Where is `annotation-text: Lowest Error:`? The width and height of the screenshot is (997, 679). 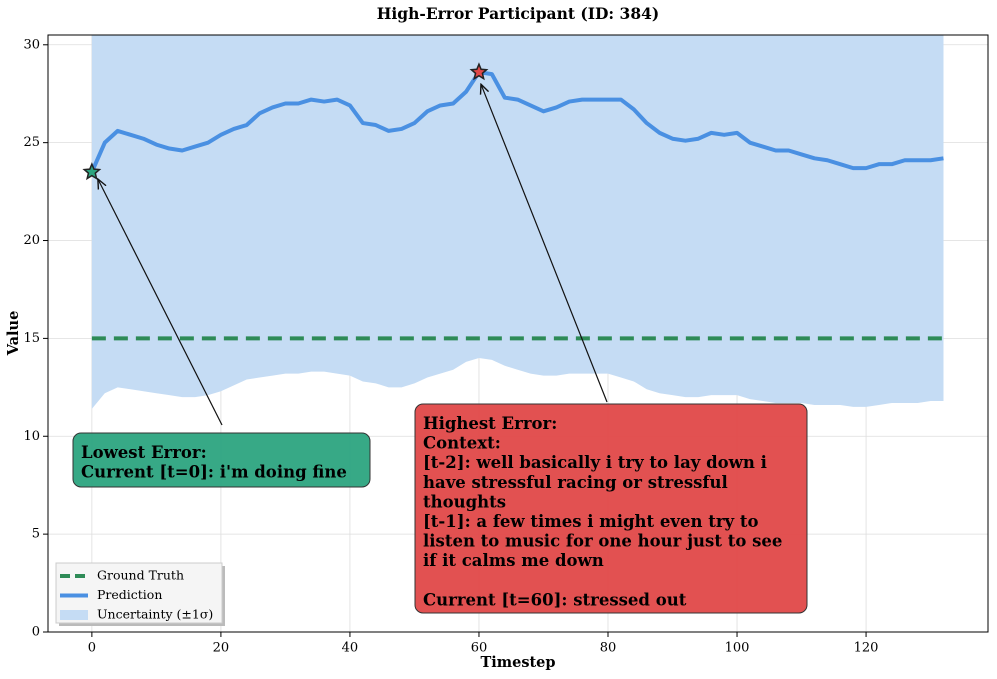
annotation-text: Lowest Error: is located at coordinates (144, 452).